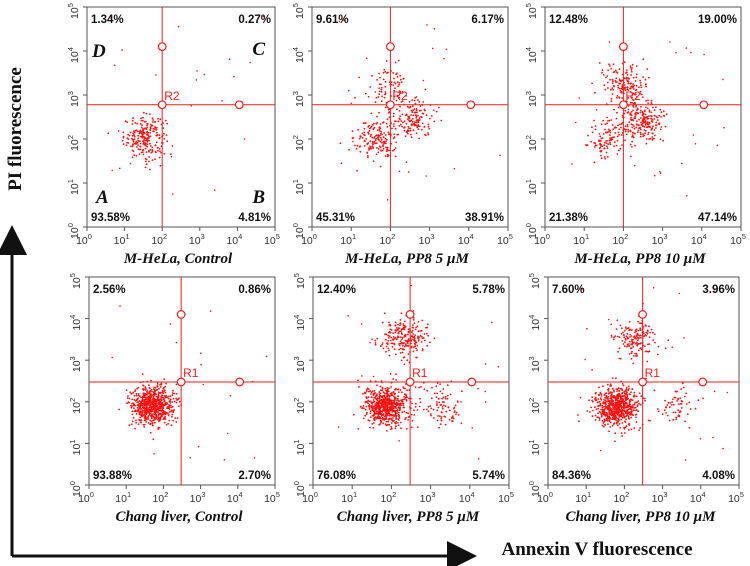  Describe the element at coordinates (583, 497) in the screenshot. I see `x-tick-label: 101` at that location.